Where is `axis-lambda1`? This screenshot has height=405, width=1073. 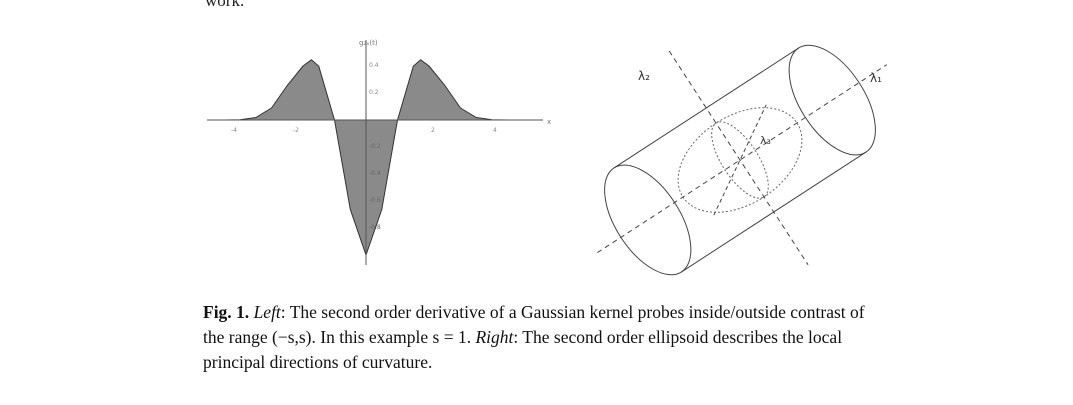 axis-lambda1 is located at coordinates (742, 159).